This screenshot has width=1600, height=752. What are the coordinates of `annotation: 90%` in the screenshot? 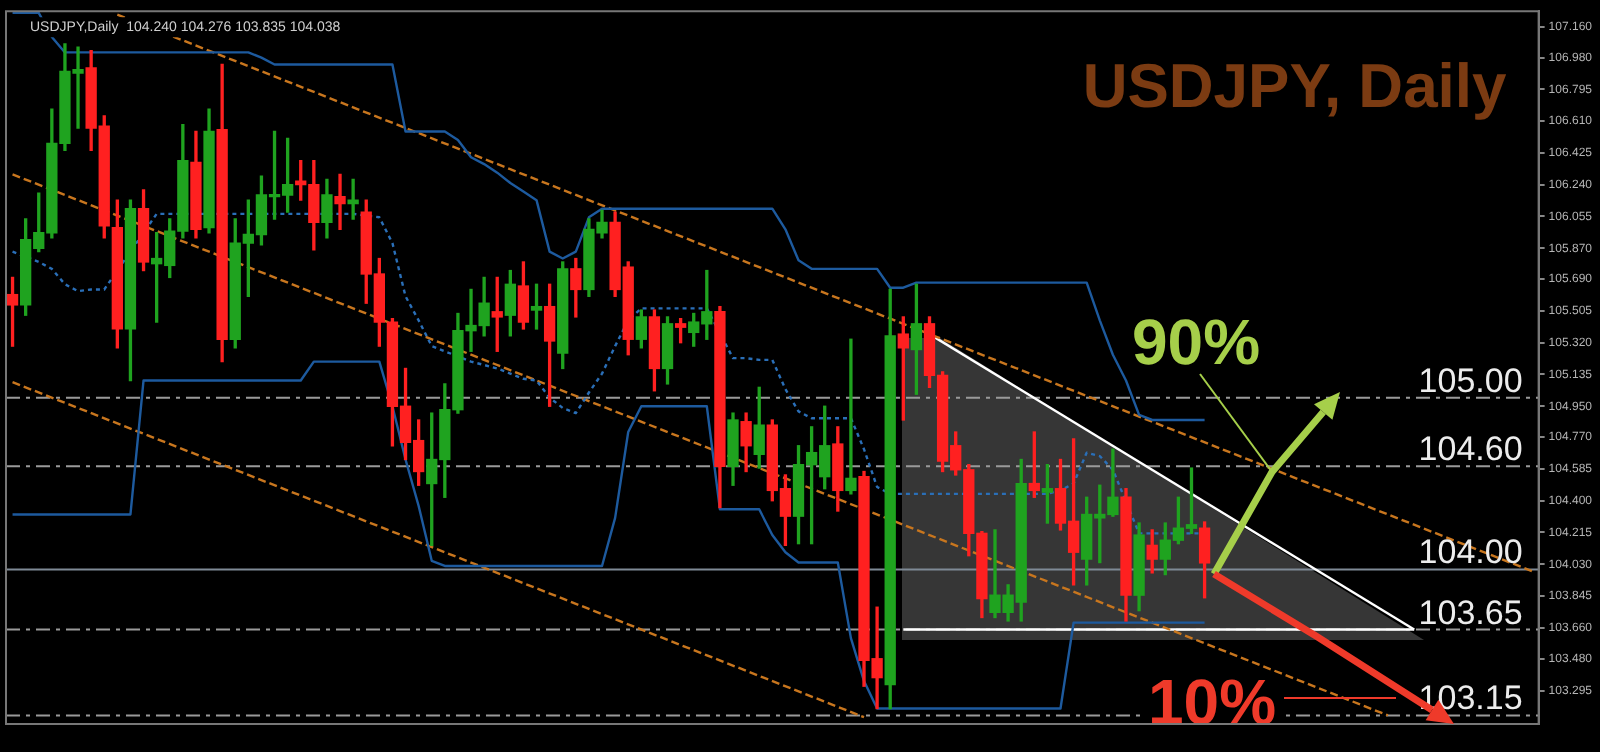 It's located at (1196, 342).